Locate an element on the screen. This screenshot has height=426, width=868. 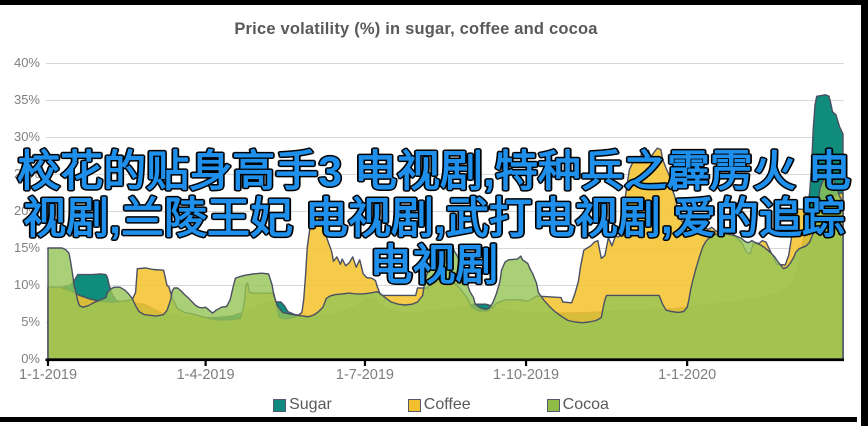
chart-legend: Sugar Coffee Cocoa is located at coordinates (441, 405).